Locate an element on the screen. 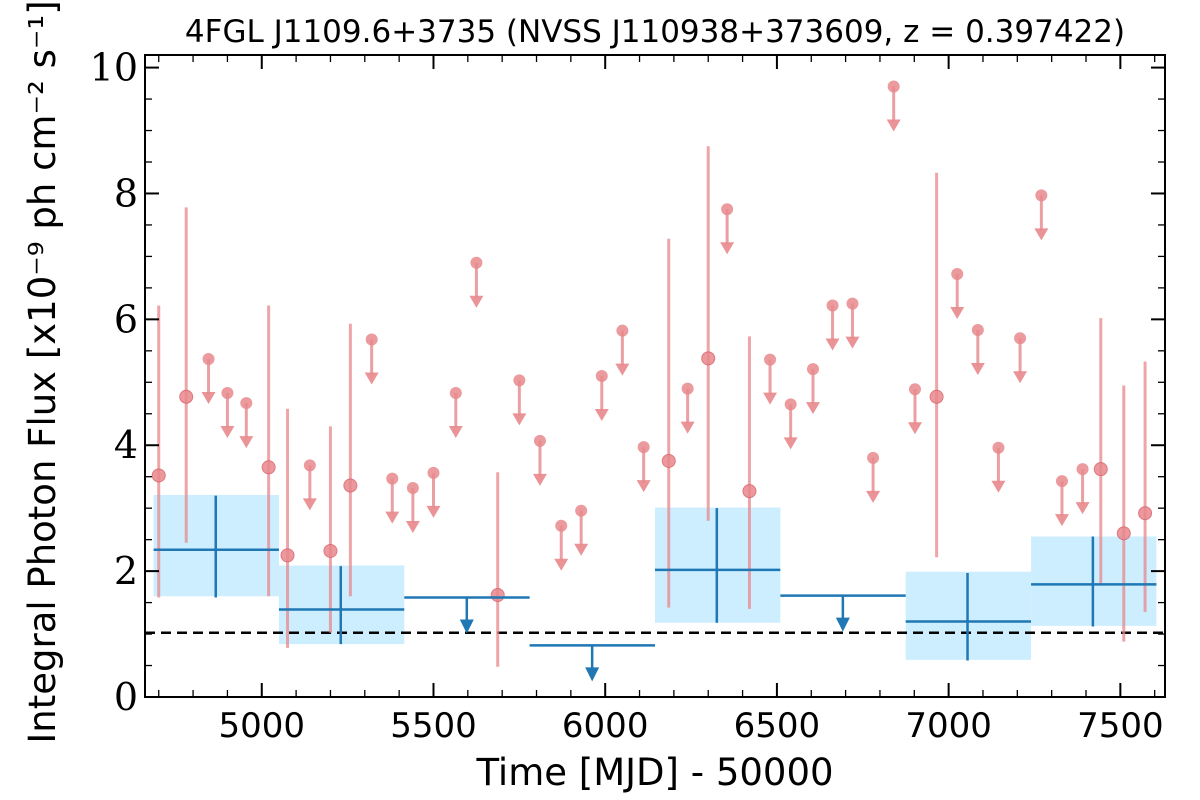 The height and width of the screenshot is (800, 1200). x-tick-label: 7000 is located at coordinates (948, 726).